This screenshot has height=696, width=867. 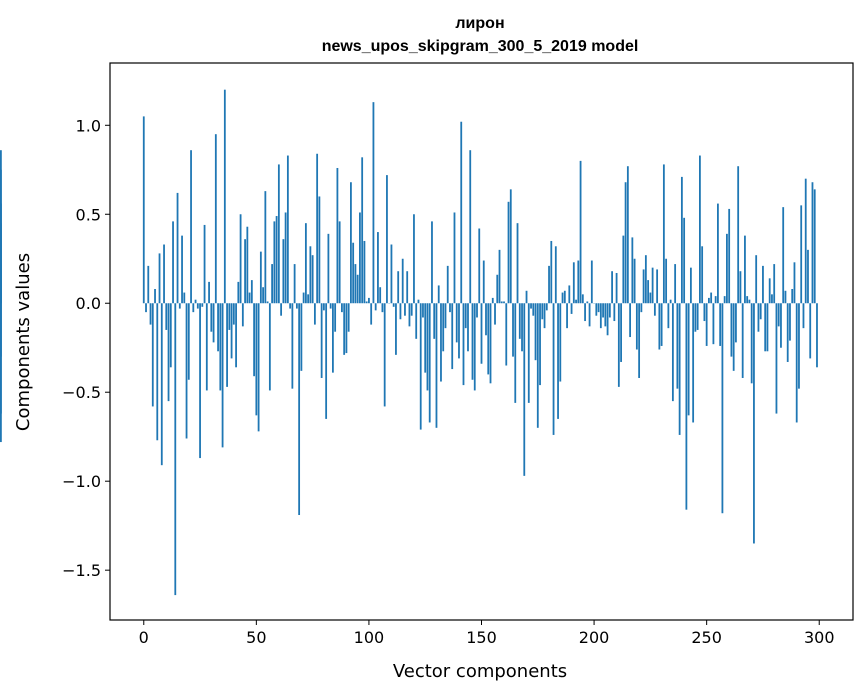 I want to click on x-ticks: 0 50 100 150 200 250 300, so click(x=487, y=633).